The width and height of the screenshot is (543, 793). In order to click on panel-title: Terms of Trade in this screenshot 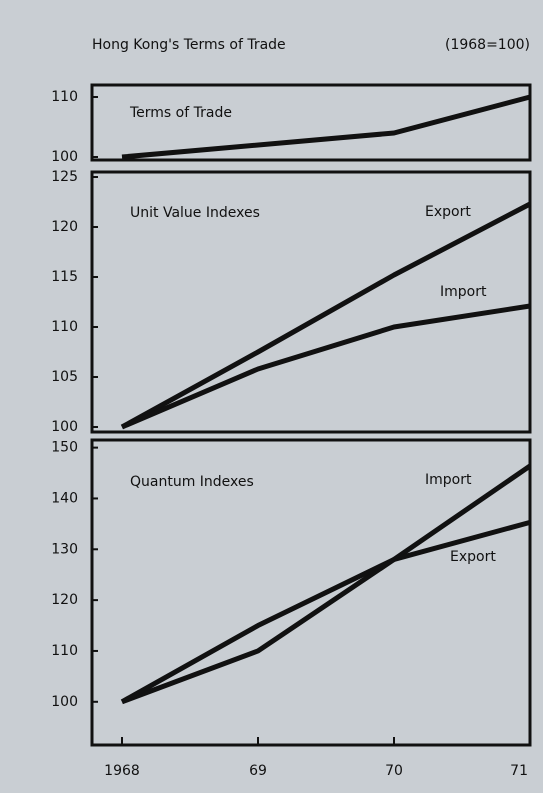, I will do `click(180, 113)`.